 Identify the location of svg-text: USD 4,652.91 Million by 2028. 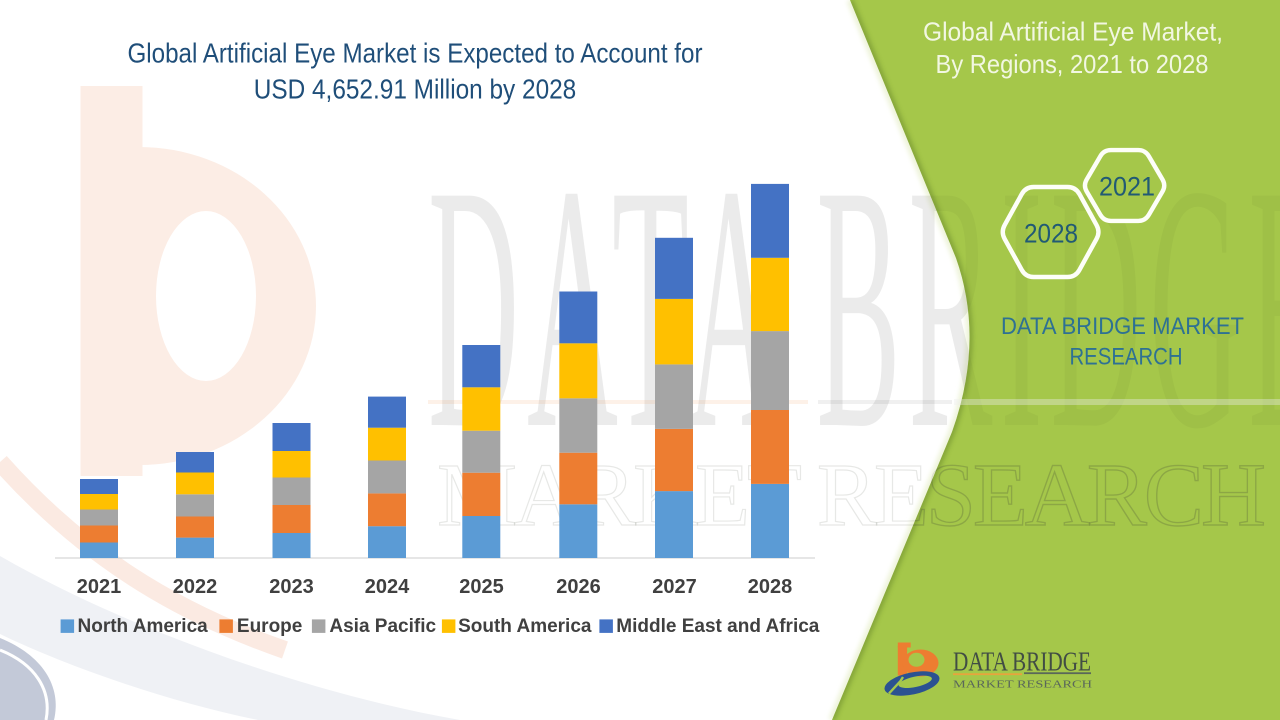
(415, 89).